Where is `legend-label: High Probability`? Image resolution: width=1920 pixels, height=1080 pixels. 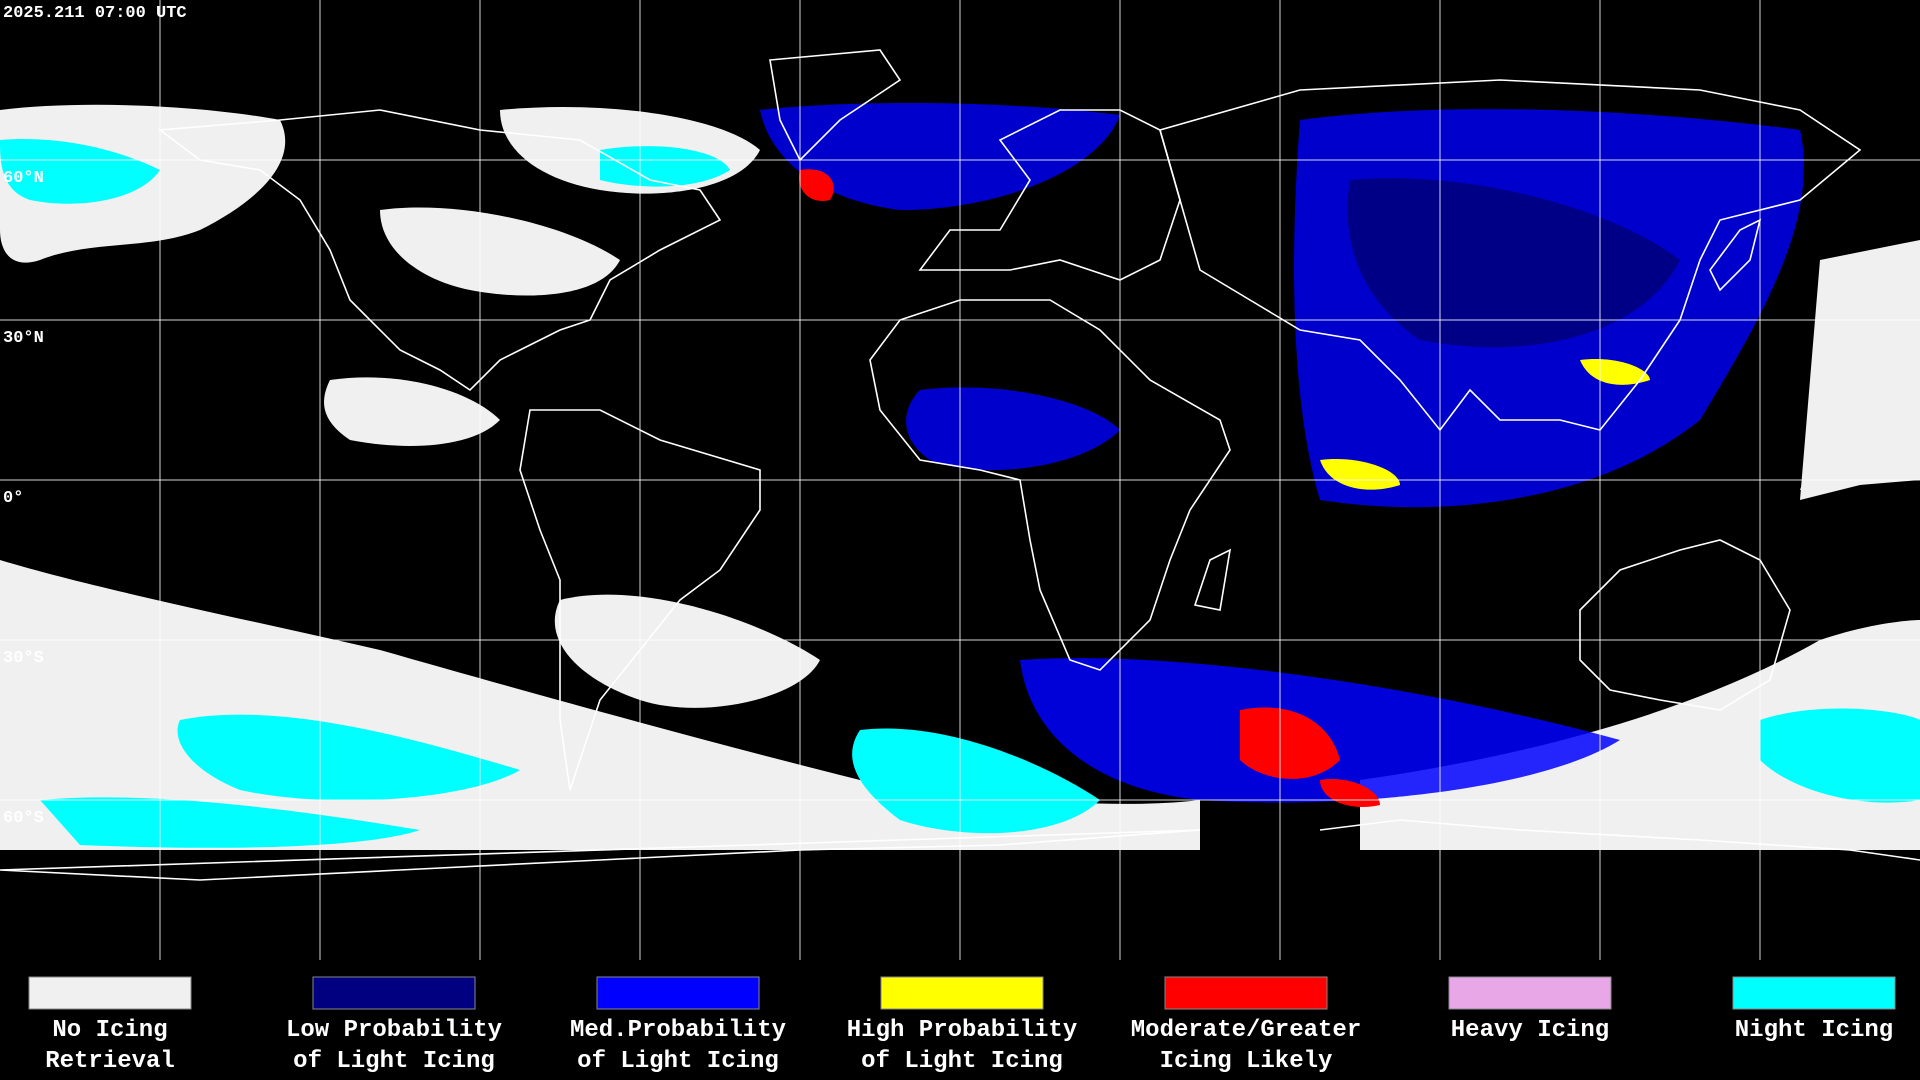
legend-label: High Probability is located at coordinates (962, 1030).